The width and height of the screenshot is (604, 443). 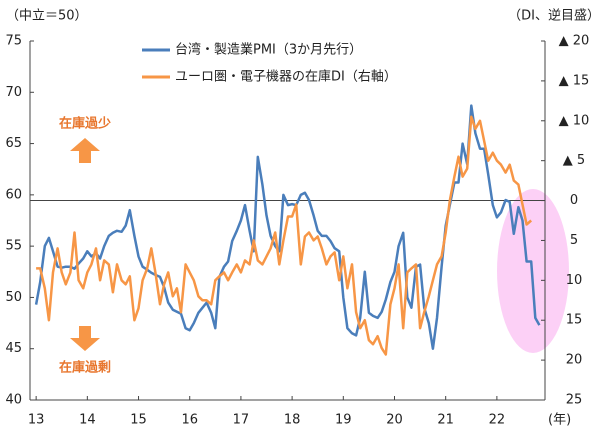 What do you see at coordinates (13, 92) in the screenshot?
I see `y-tick-label: 70` at bounding box center [13, 92].